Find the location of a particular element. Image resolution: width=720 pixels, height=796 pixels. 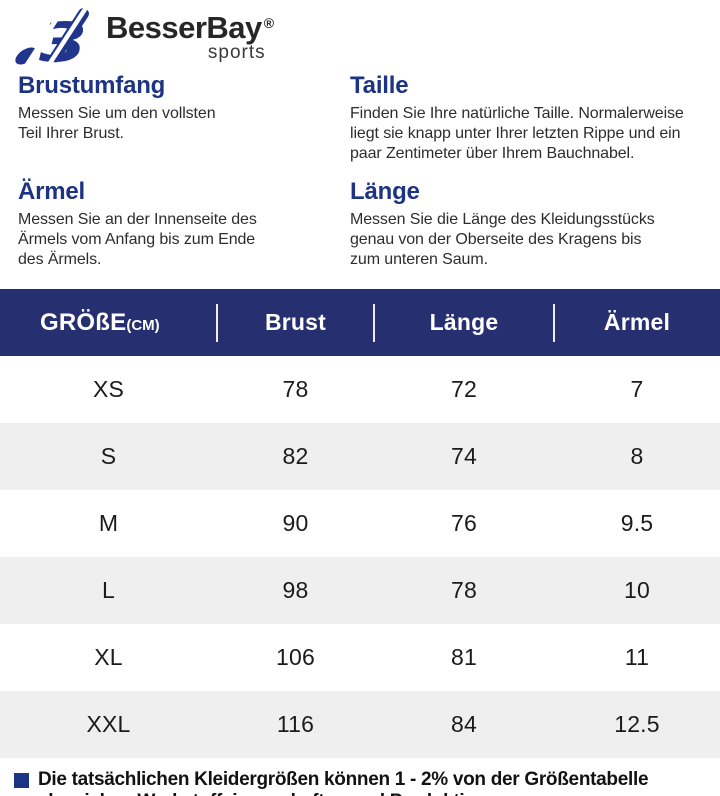

brand-header: 3 BesserBay® sports is located at coordinates (360, 33).